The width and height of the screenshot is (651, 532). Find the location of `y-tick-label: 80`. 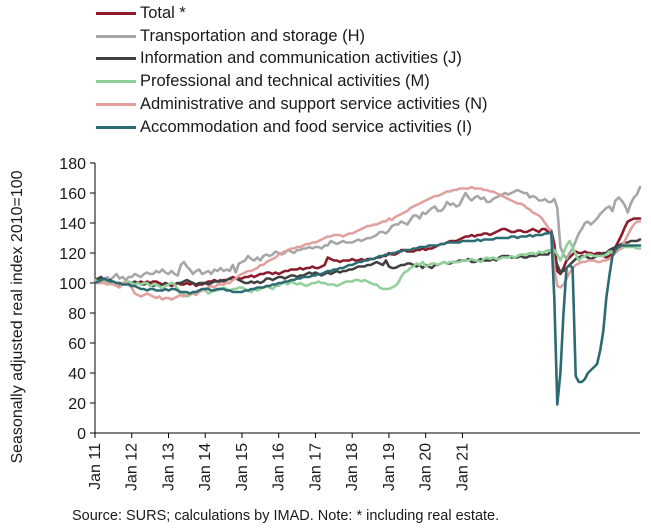

y-tick-label: 80 is located at coordinates (77, 314).